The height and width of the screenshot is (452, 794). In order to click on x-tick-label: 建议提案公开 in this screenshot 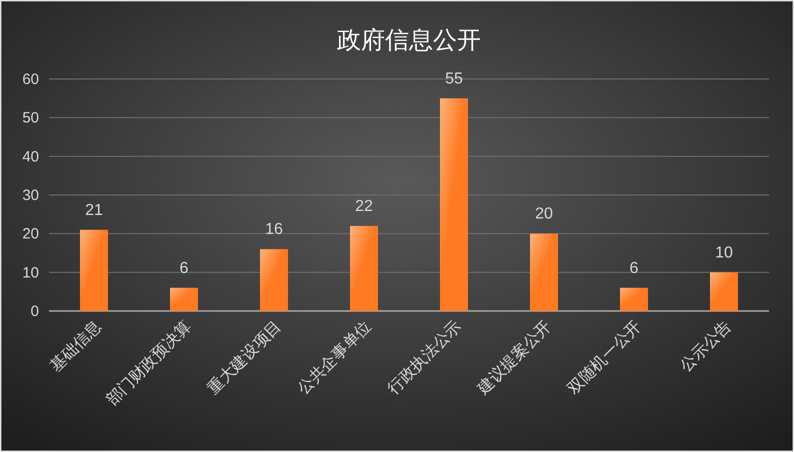, I will do `click(514, 357)`.